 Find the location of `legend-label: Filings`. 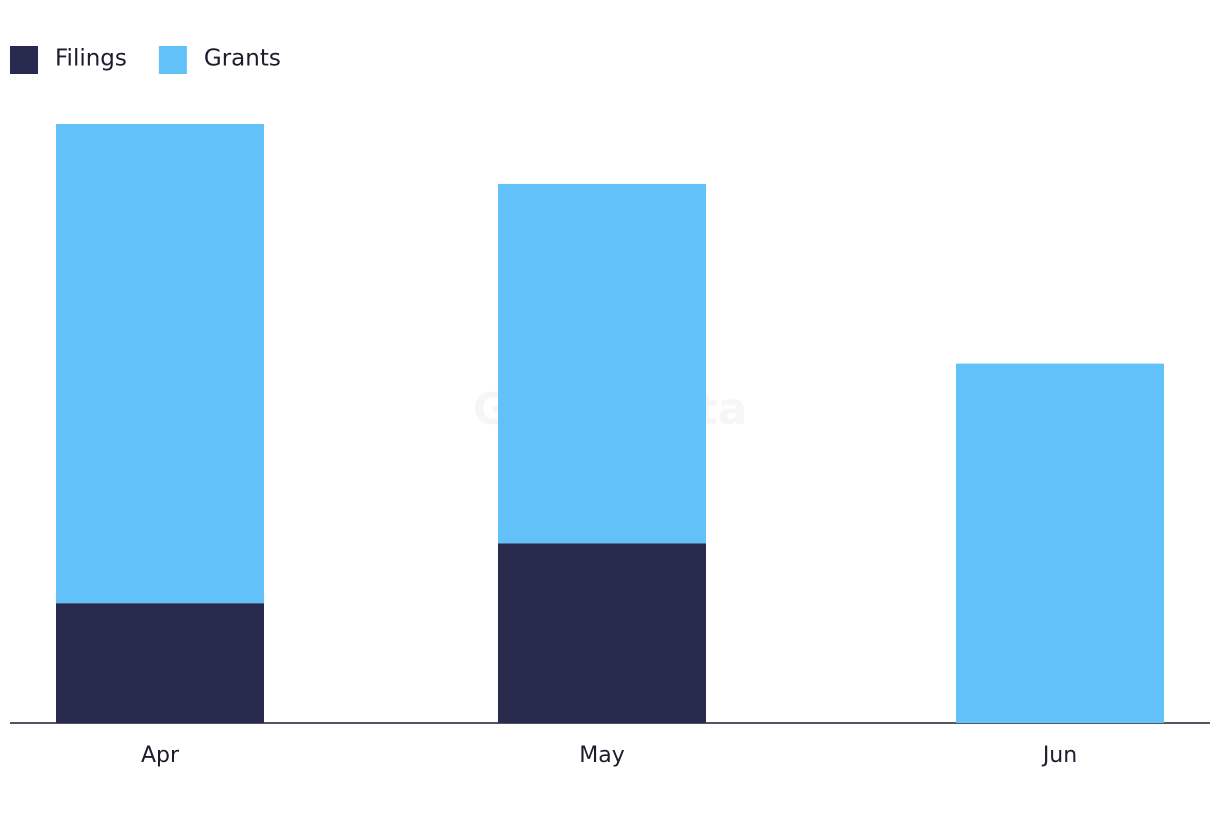

legend-label: Filings is located at coordinates (91, 59).